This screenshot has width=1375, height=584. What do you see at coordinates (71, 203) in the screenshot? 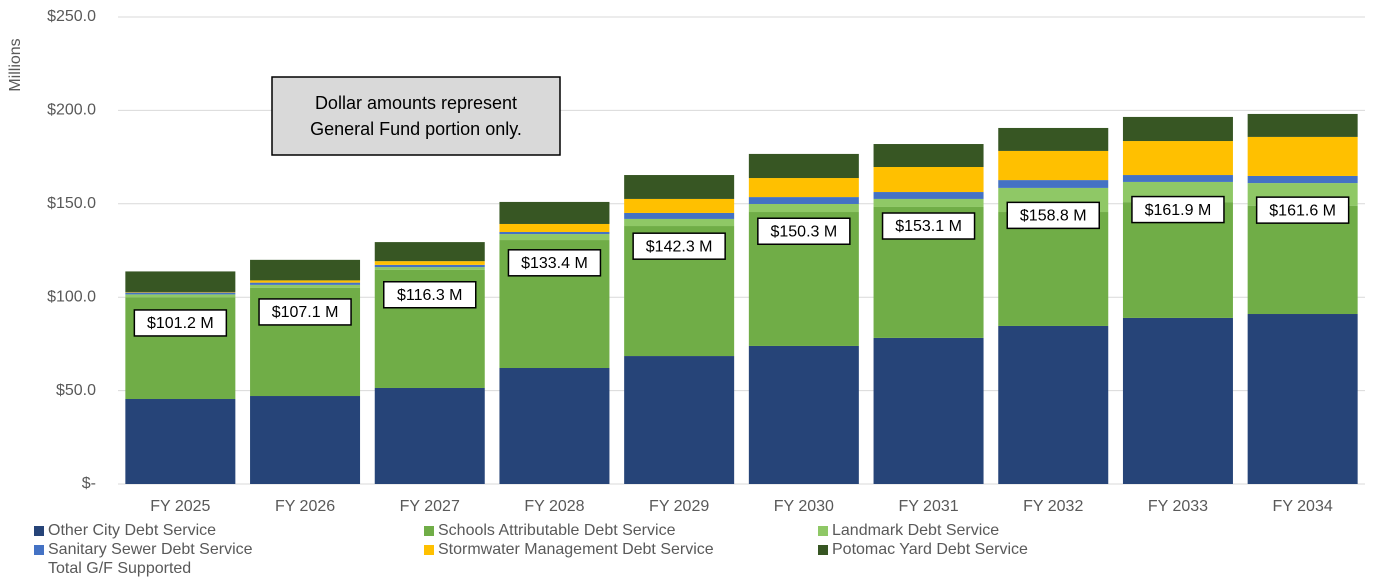
I see `y-tick-label: $150.0` at bounding box center [71, 203].